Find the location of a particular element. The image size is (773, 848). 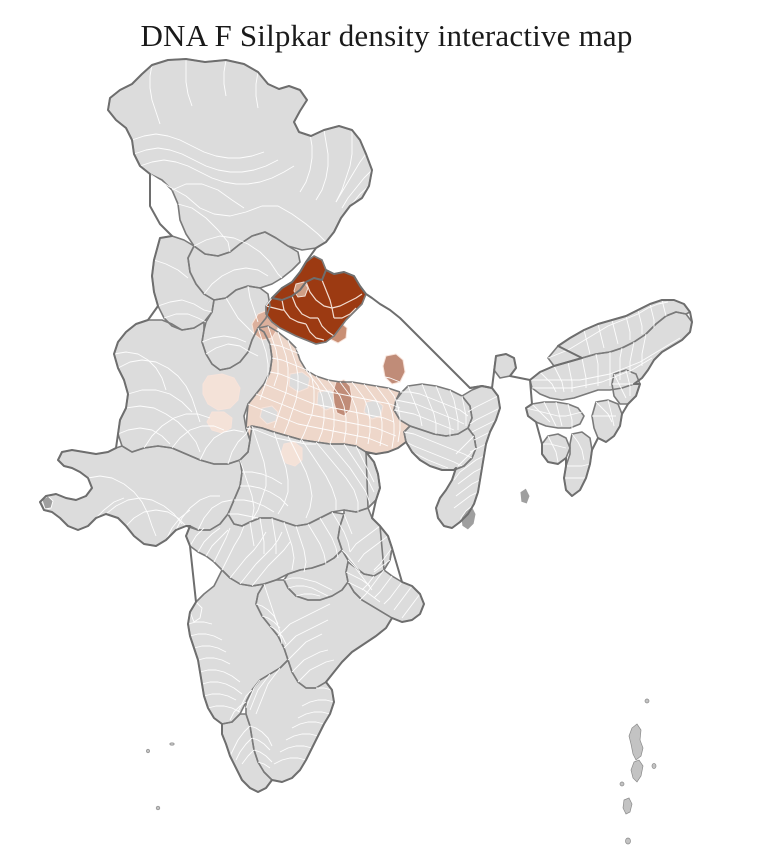

district-alwar-lowdensity is located at coordinates (221, 392).